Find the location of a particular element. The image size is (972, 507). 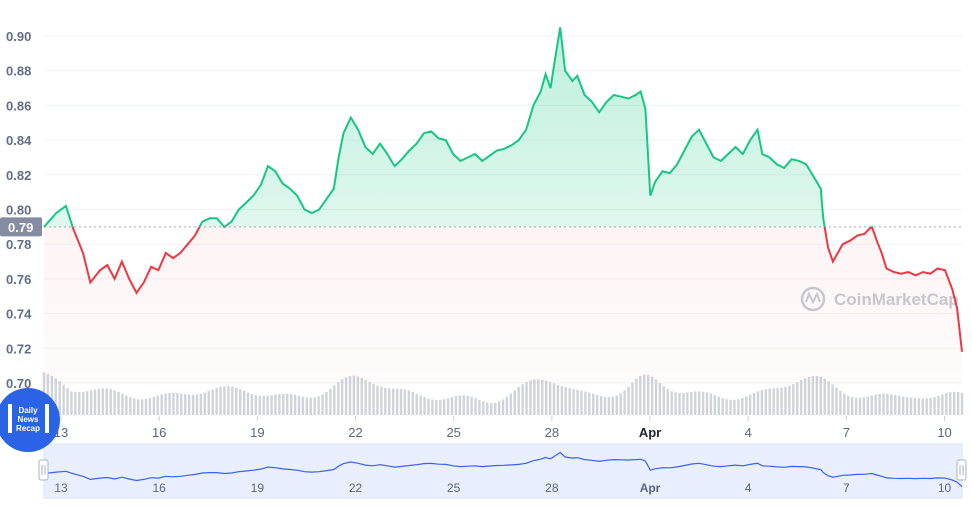

y-tick-label: 0.74 is located at coordinates (19, 314).